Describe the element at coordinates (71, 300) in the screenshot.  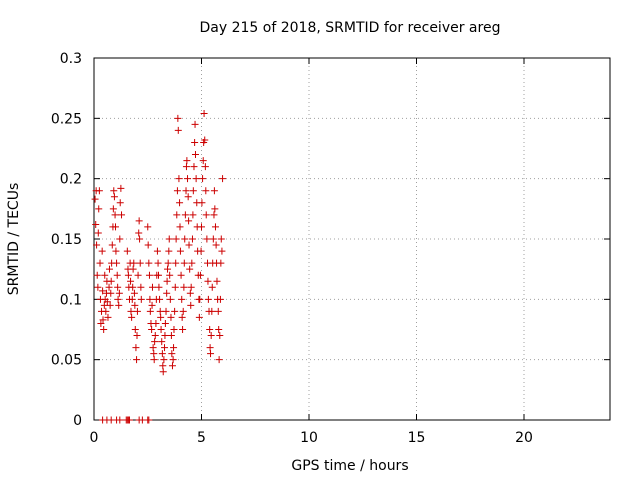
I see `y-tick-label: 0.1` at that location.